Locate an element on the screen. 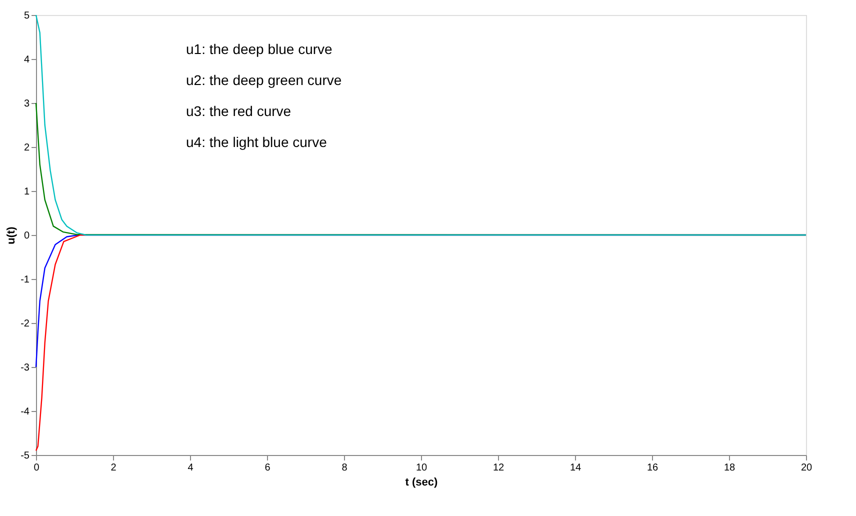 The image size is (856, 516). y-tick-label: 1 is located at coordinates (27, 192).